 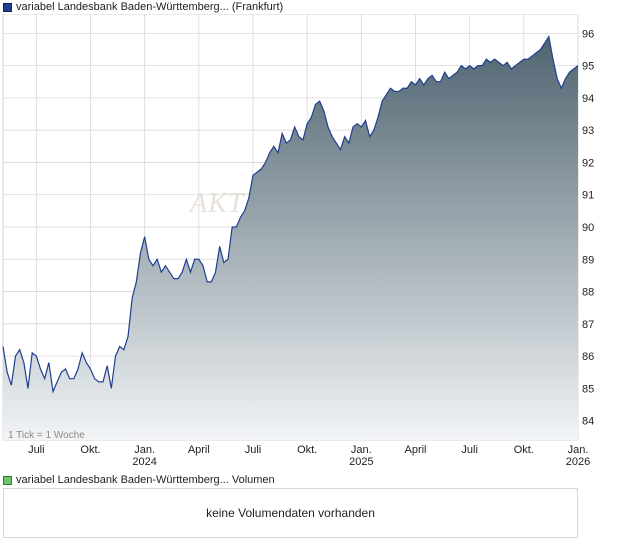 I want to click on price-legend-swatch, so click(x=7, y=7).